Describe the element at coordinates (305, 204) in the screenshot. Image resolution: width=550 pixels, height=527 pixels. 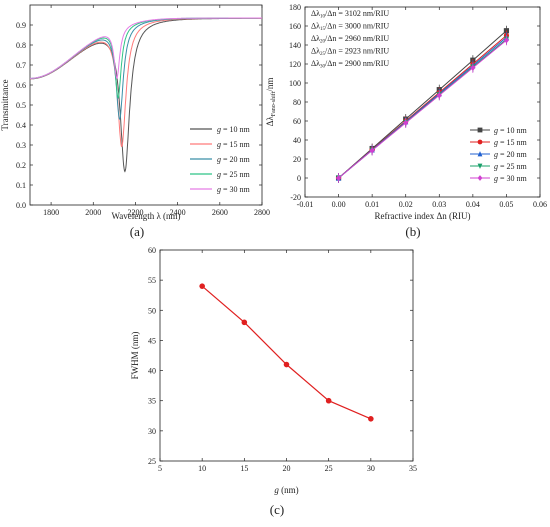
I see `x-tick-label: -0.01` at that location.